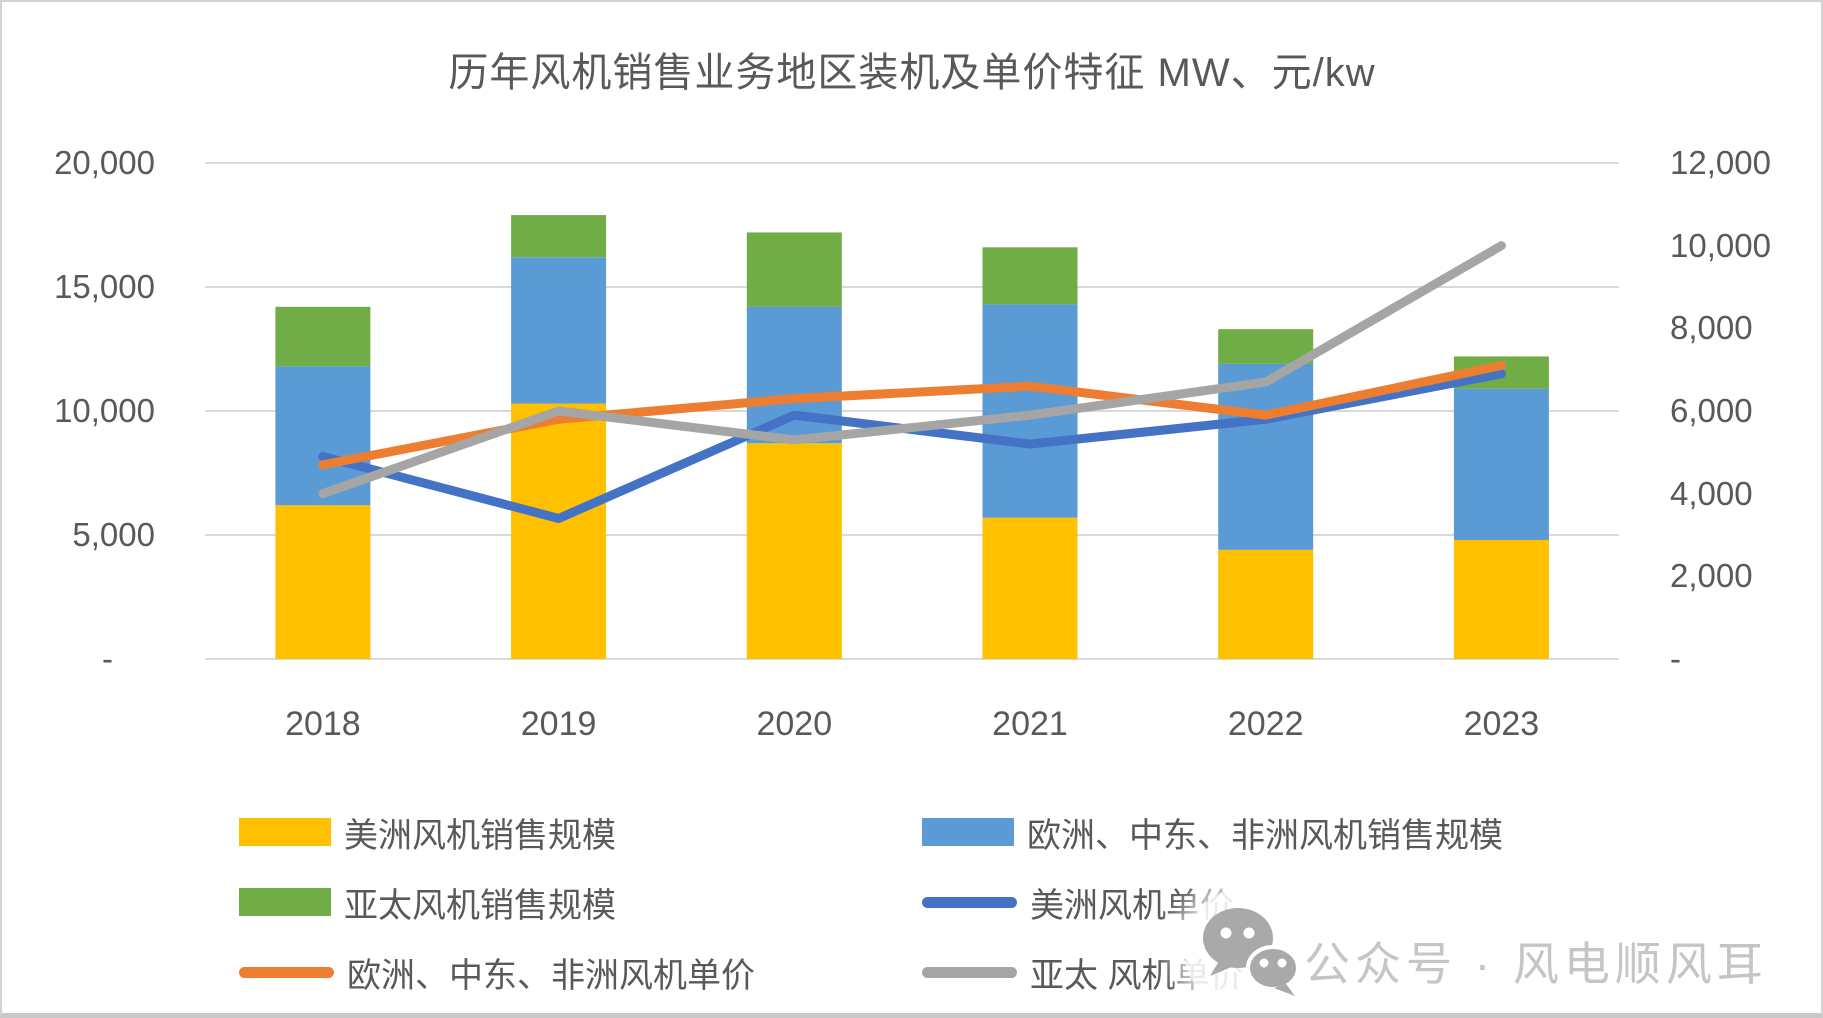 This screenshot has width=1823, height=1018. I want to click on x-axis-label-2022: 2022, so click(1265, 724).